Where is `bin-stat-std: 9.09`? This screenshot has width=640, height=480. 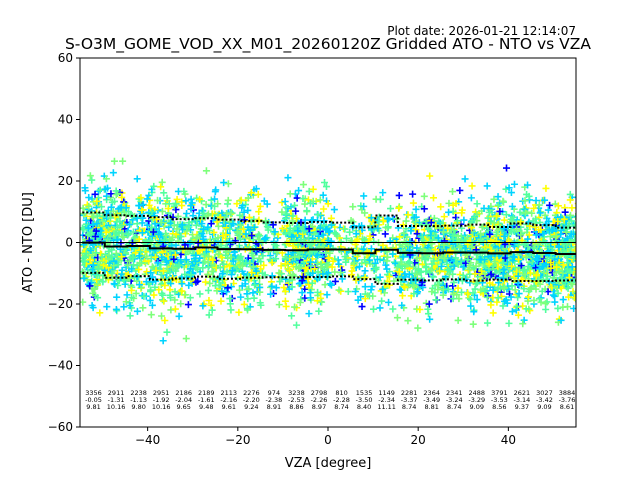 bin-stat-std: 9.09 is located at coordinates (544, 407).